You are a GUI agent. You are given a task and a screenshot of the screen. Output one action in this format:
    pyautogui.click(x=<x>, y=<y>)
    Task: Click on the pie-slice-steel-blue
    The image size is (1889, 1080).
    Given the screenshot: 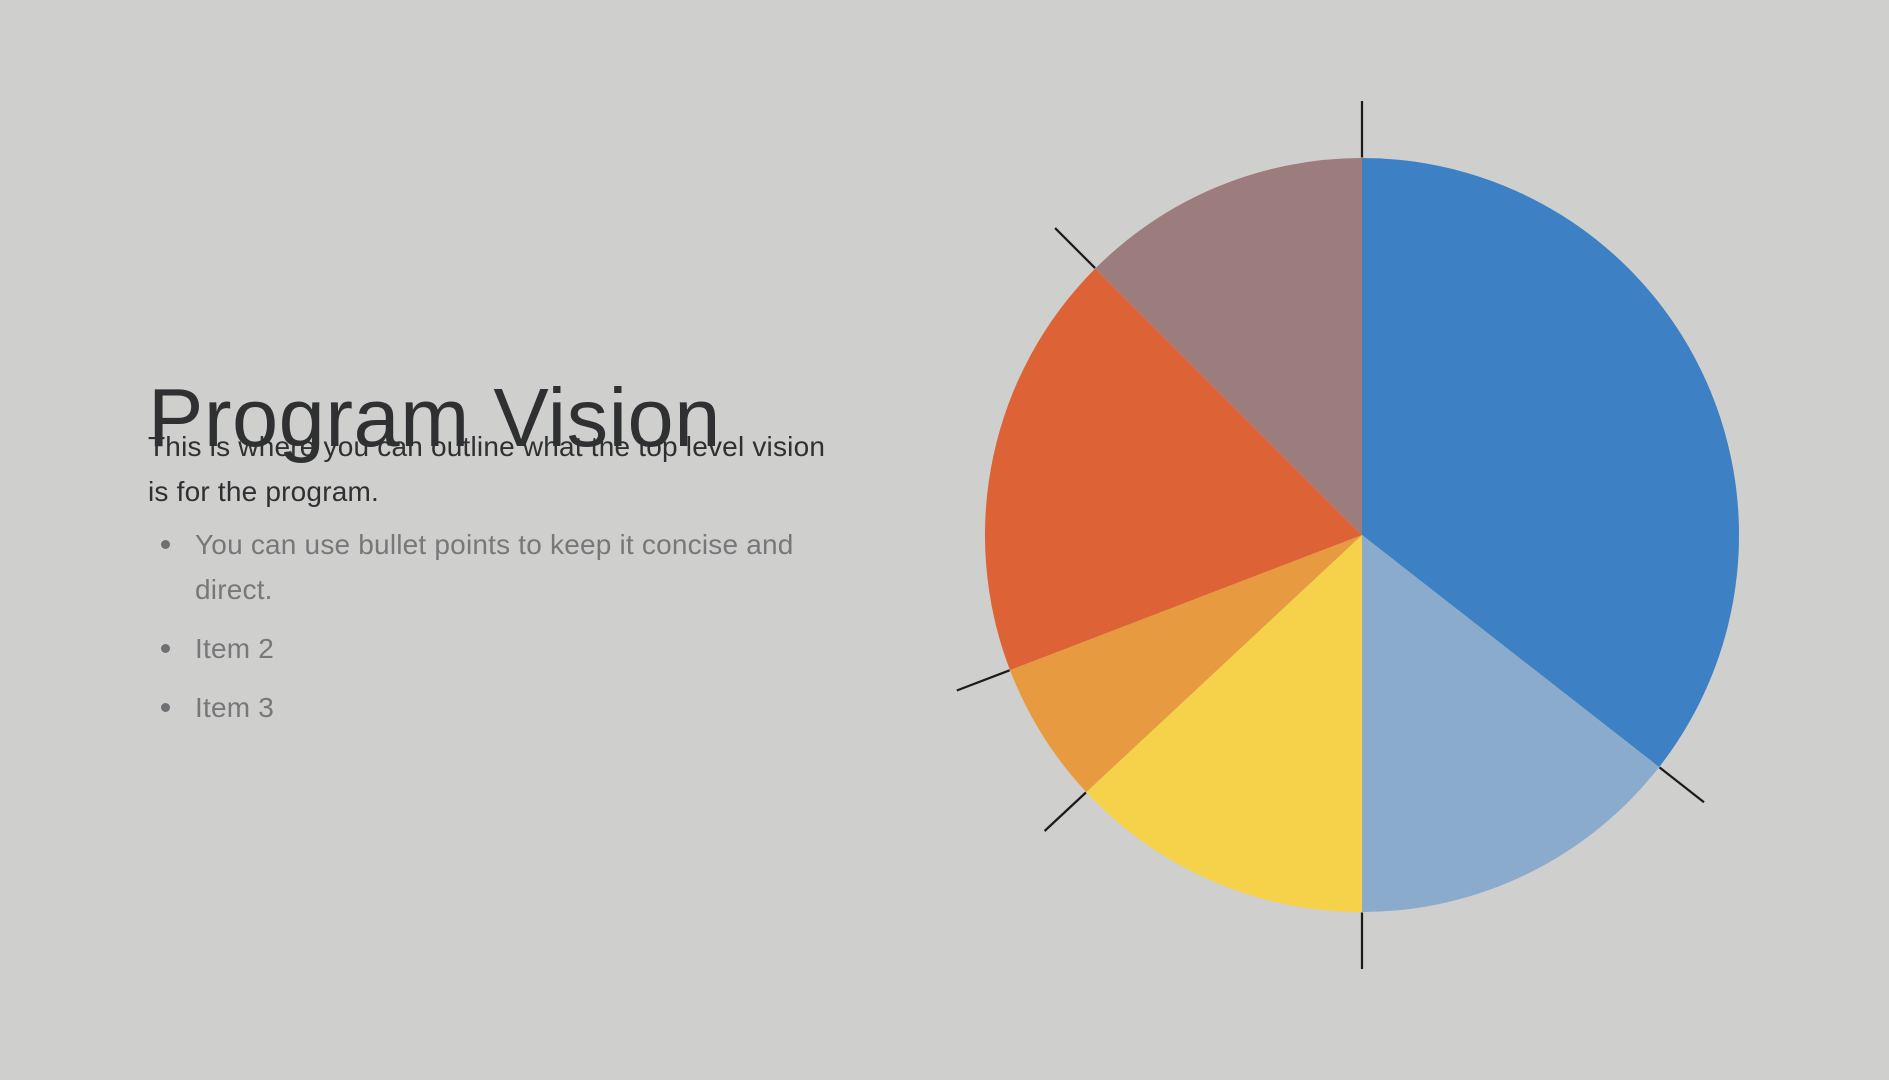 What is the action you would take?
    pyautogui.click(x=1511, y=723)
    